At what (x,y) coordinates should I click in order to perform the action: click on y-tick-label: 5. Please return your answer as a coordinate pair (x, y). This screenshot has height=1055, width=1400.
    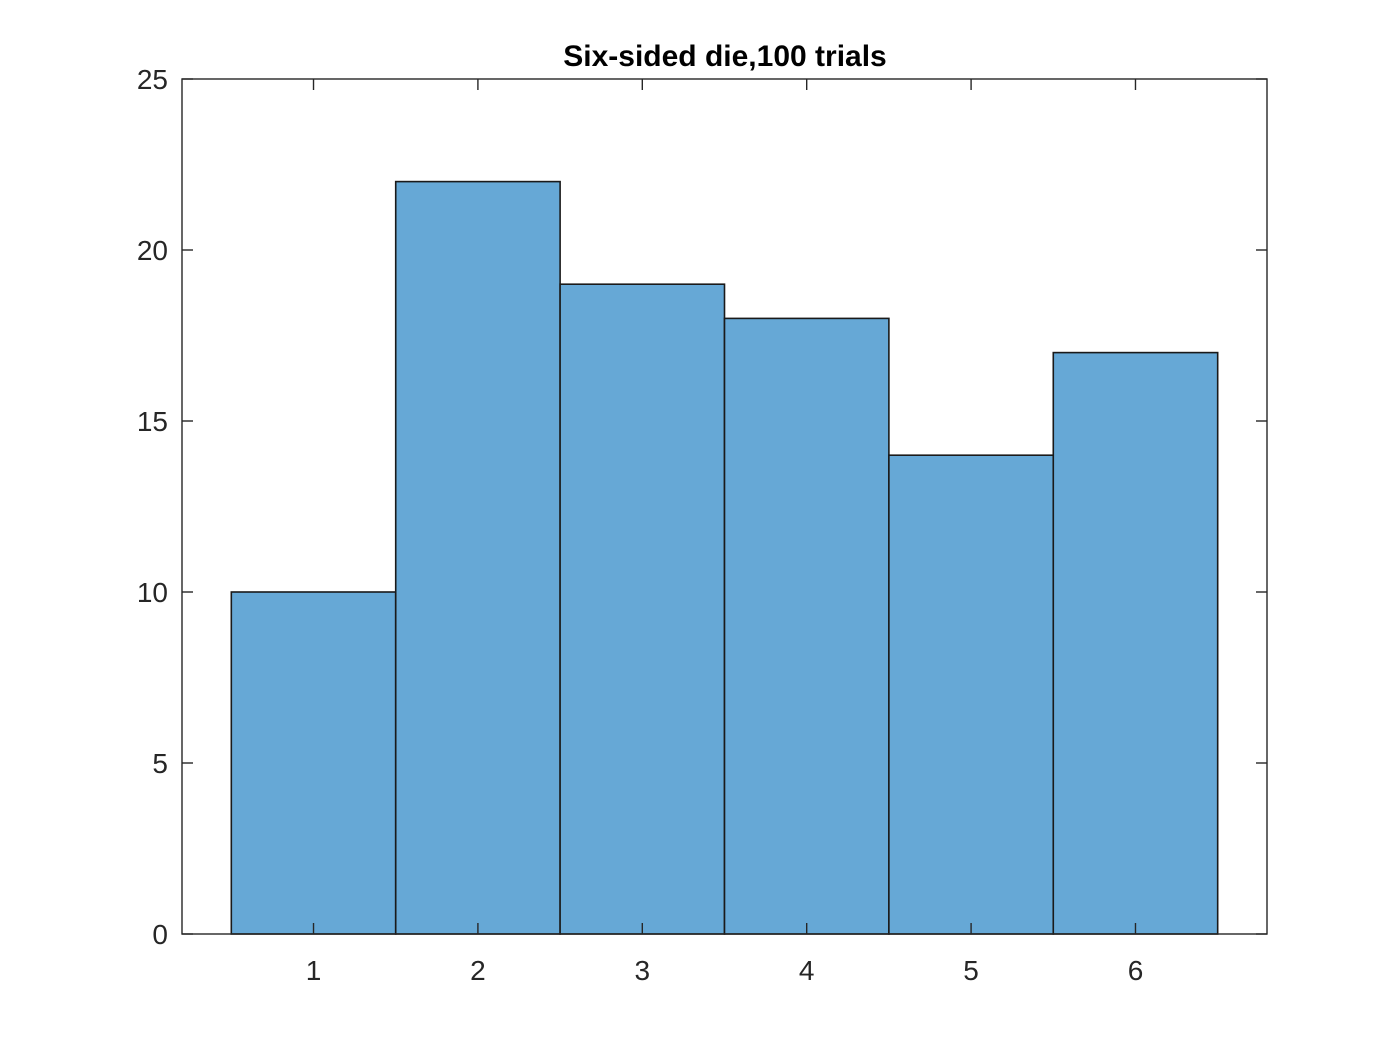
    Looking at the image, I should click on (160, 763).